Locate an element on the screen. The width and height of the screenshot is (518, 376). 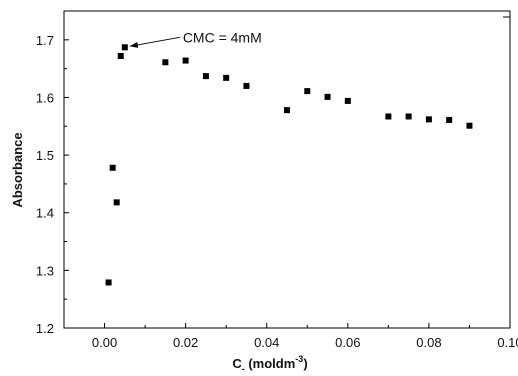
x-tick-label: 0.06 is located at coordinates (347, 342).